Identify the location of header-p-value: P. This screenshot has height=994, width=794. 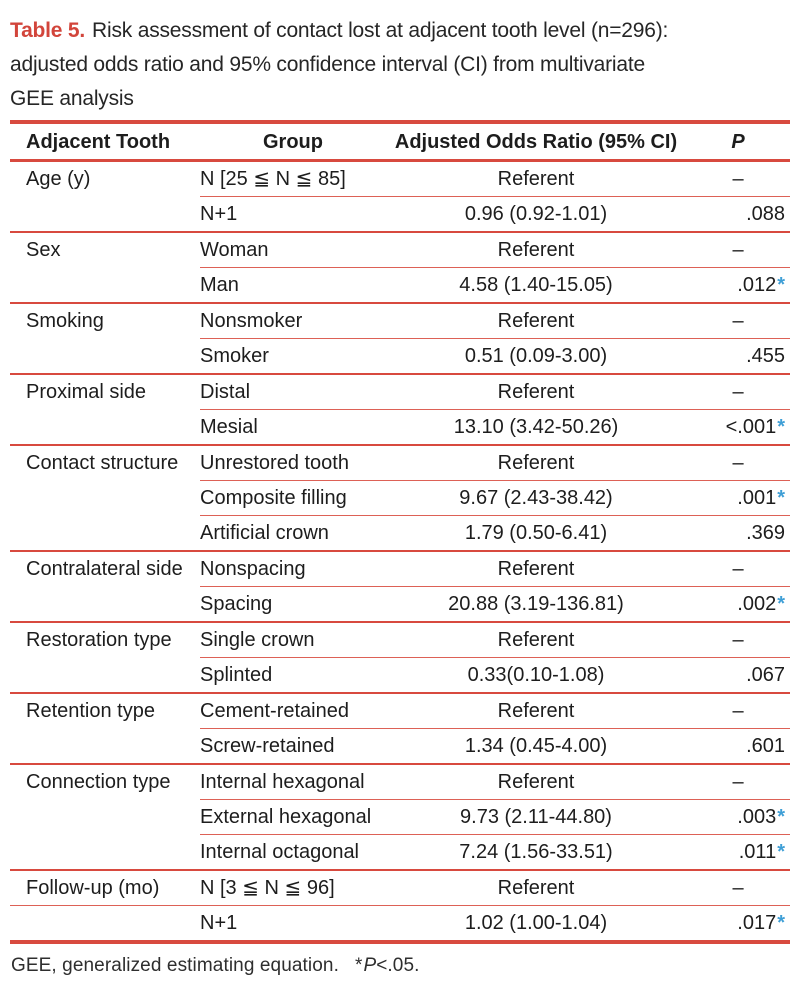
(738, 142).